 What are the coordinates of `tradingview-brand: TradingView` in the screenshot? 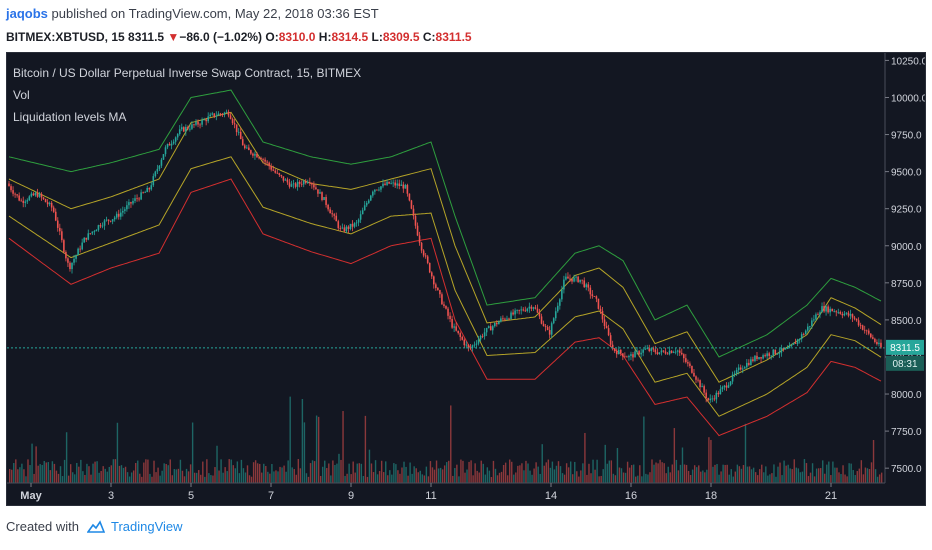 It's located at (146, 526).